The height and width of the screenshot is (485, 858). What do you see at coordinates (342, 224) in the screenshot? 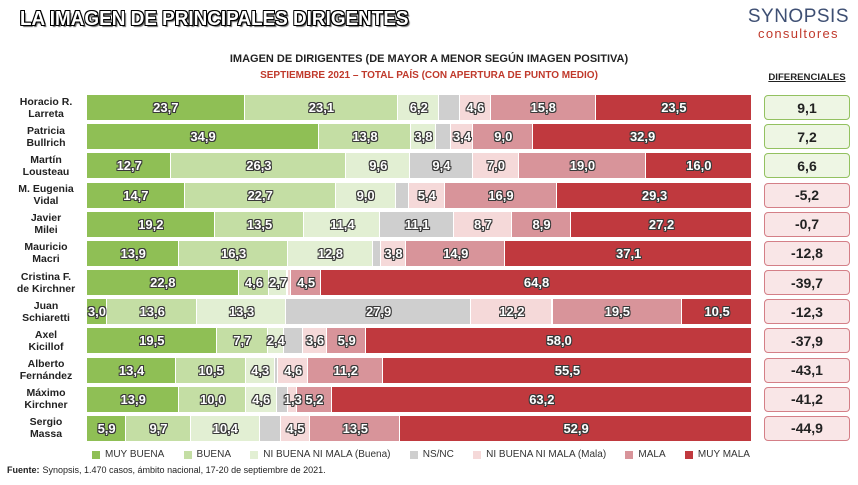
I see `data-label: 11,4` at bounding box center [342, 224].